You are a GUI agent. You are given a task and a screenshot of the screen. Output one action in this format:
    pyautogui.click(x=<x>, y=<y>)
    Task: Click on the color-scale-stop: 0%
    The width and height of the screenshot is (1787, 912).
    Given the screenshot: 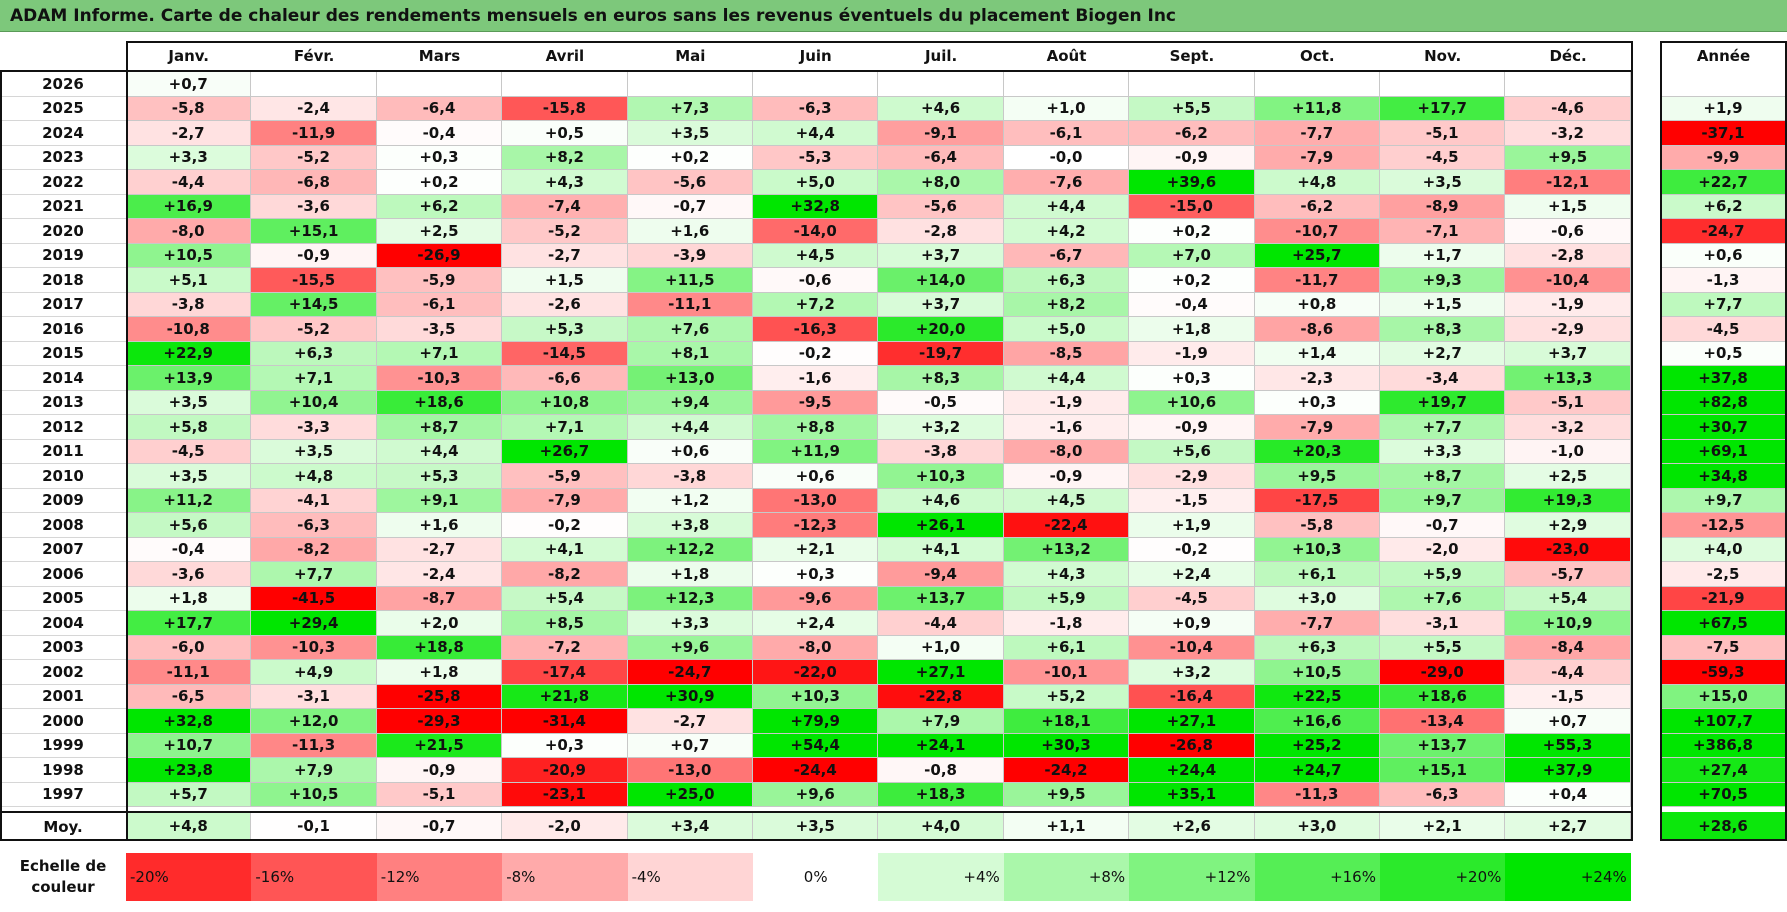 What is the action you would take?
    pyautogui.click(x=816, y=877)
    